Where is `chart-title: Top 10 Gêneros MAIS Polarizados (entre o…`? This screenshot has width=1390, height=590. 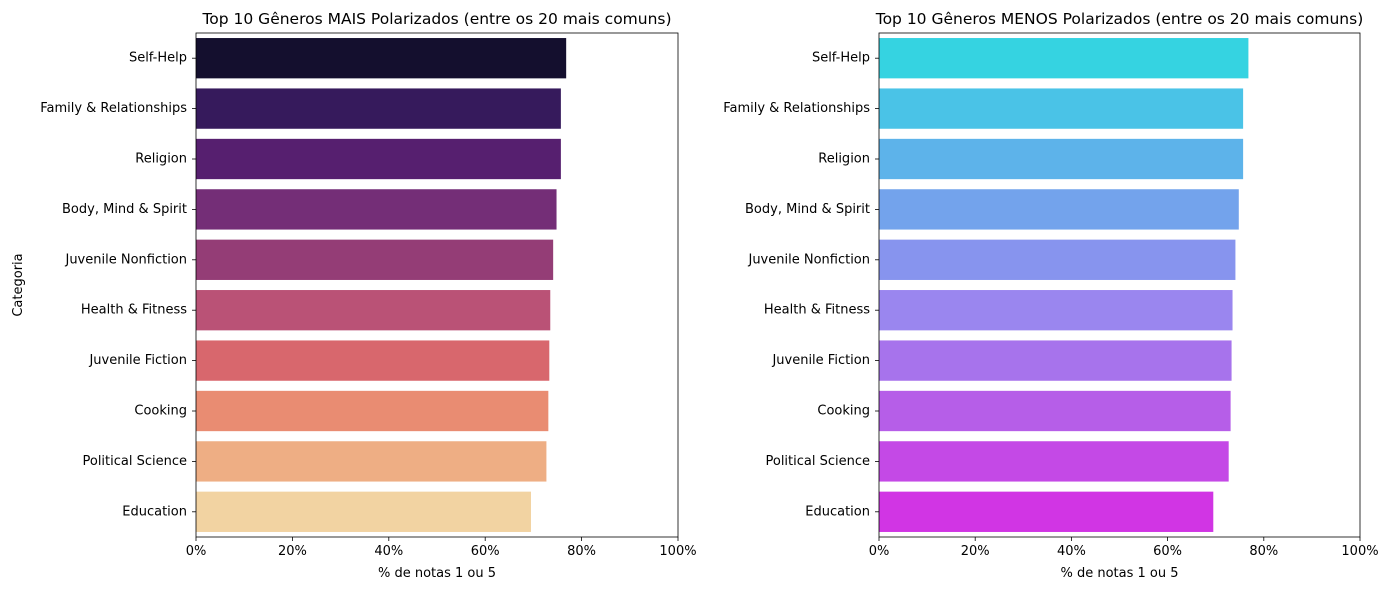 chart-title: Top 10 Gêneros MAIS Polarizados (entre o… is located at coordinates (436, 19).